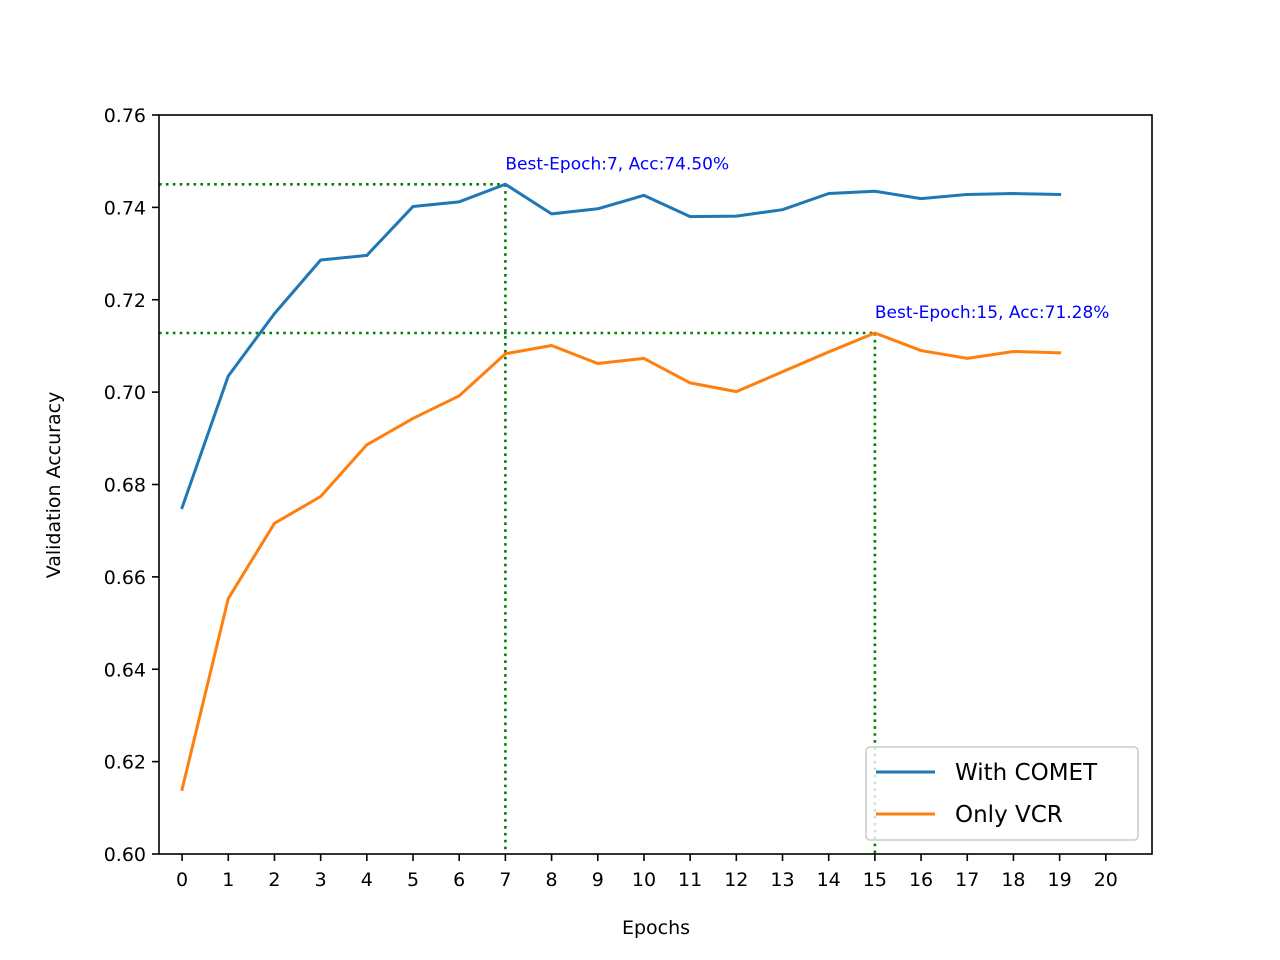 The width and height of the screenshot is (1280, 960). I want to click on y-tick-label: 0.62, so click(125, 763).